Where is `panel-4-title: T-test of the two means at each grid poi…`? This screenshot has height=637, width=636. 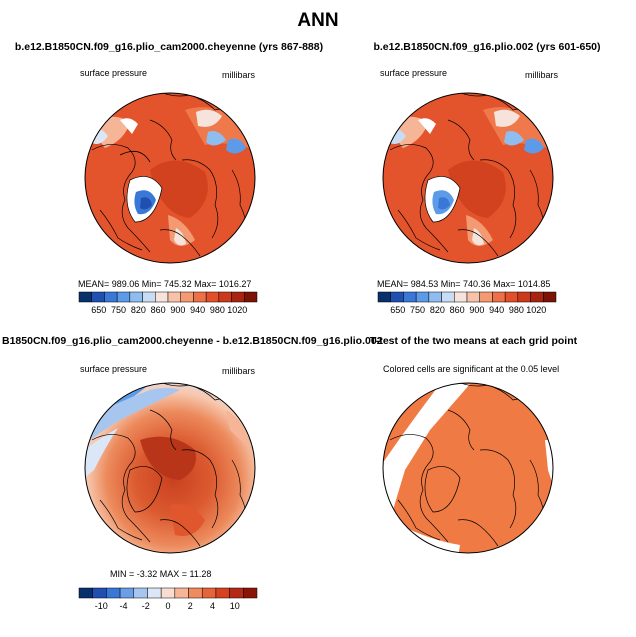
panel-4-title: T-test of the two means at each grid poi… is located at coordinates (474, 341).